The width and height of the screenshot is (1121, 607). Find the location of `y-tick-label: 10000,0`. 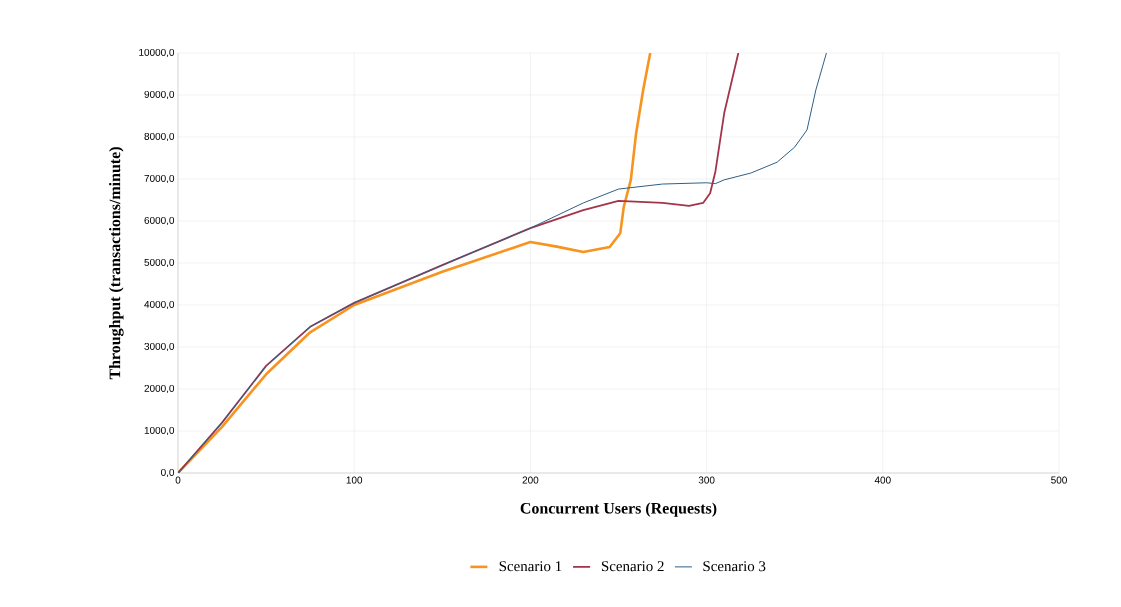

y-tick-label: 10000,0 is located at coordinates (157, 53).